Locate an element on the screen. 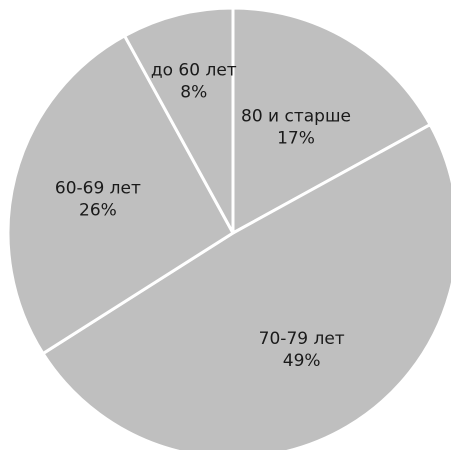 Image resolution: width=451 pixels, height=450 pixels. slice-category-label: 60-69 лет is located at coordinates (98, 188).